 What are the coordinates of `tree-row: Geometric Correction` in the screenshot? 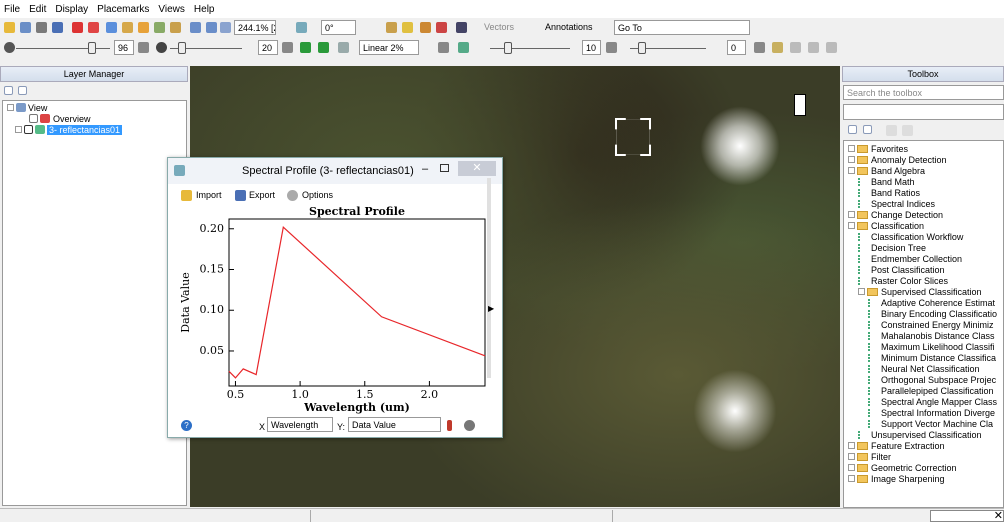 It's located at (923, 468).